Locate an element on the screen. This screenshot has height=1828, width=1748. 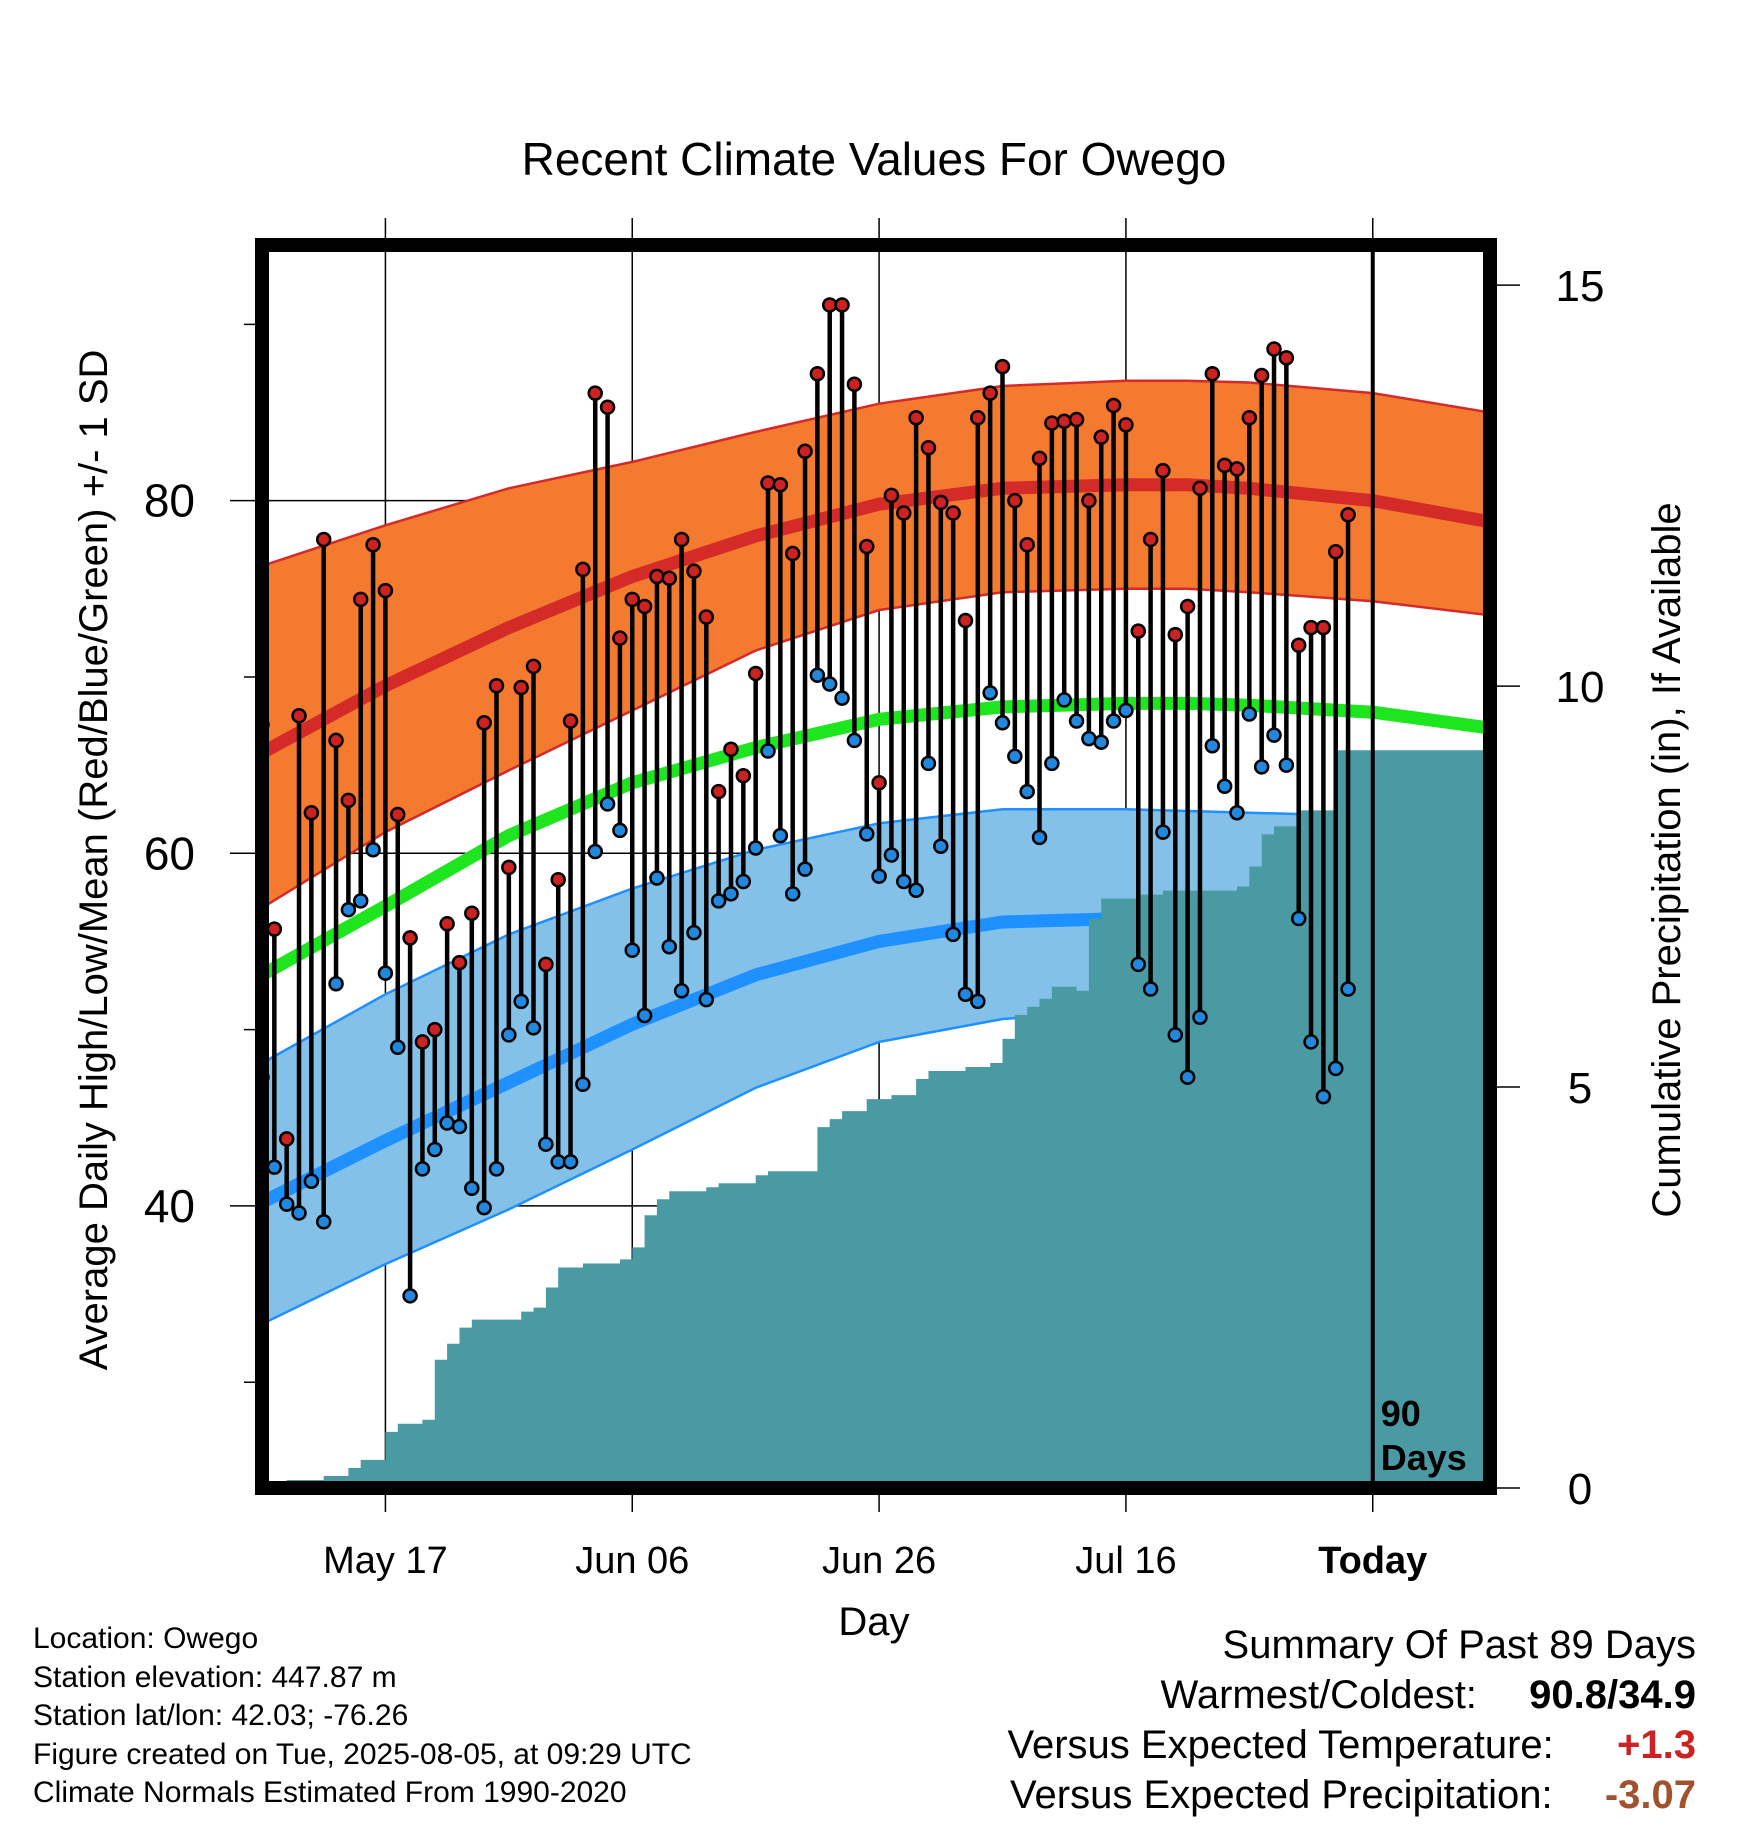
precip-tick-label: 15 is located at coordinates (1580, 286).